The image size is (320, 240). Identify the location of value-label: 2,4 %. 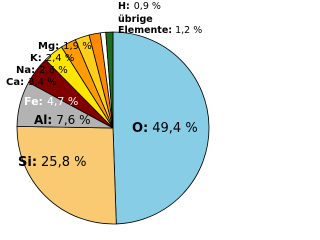
(60, 58).